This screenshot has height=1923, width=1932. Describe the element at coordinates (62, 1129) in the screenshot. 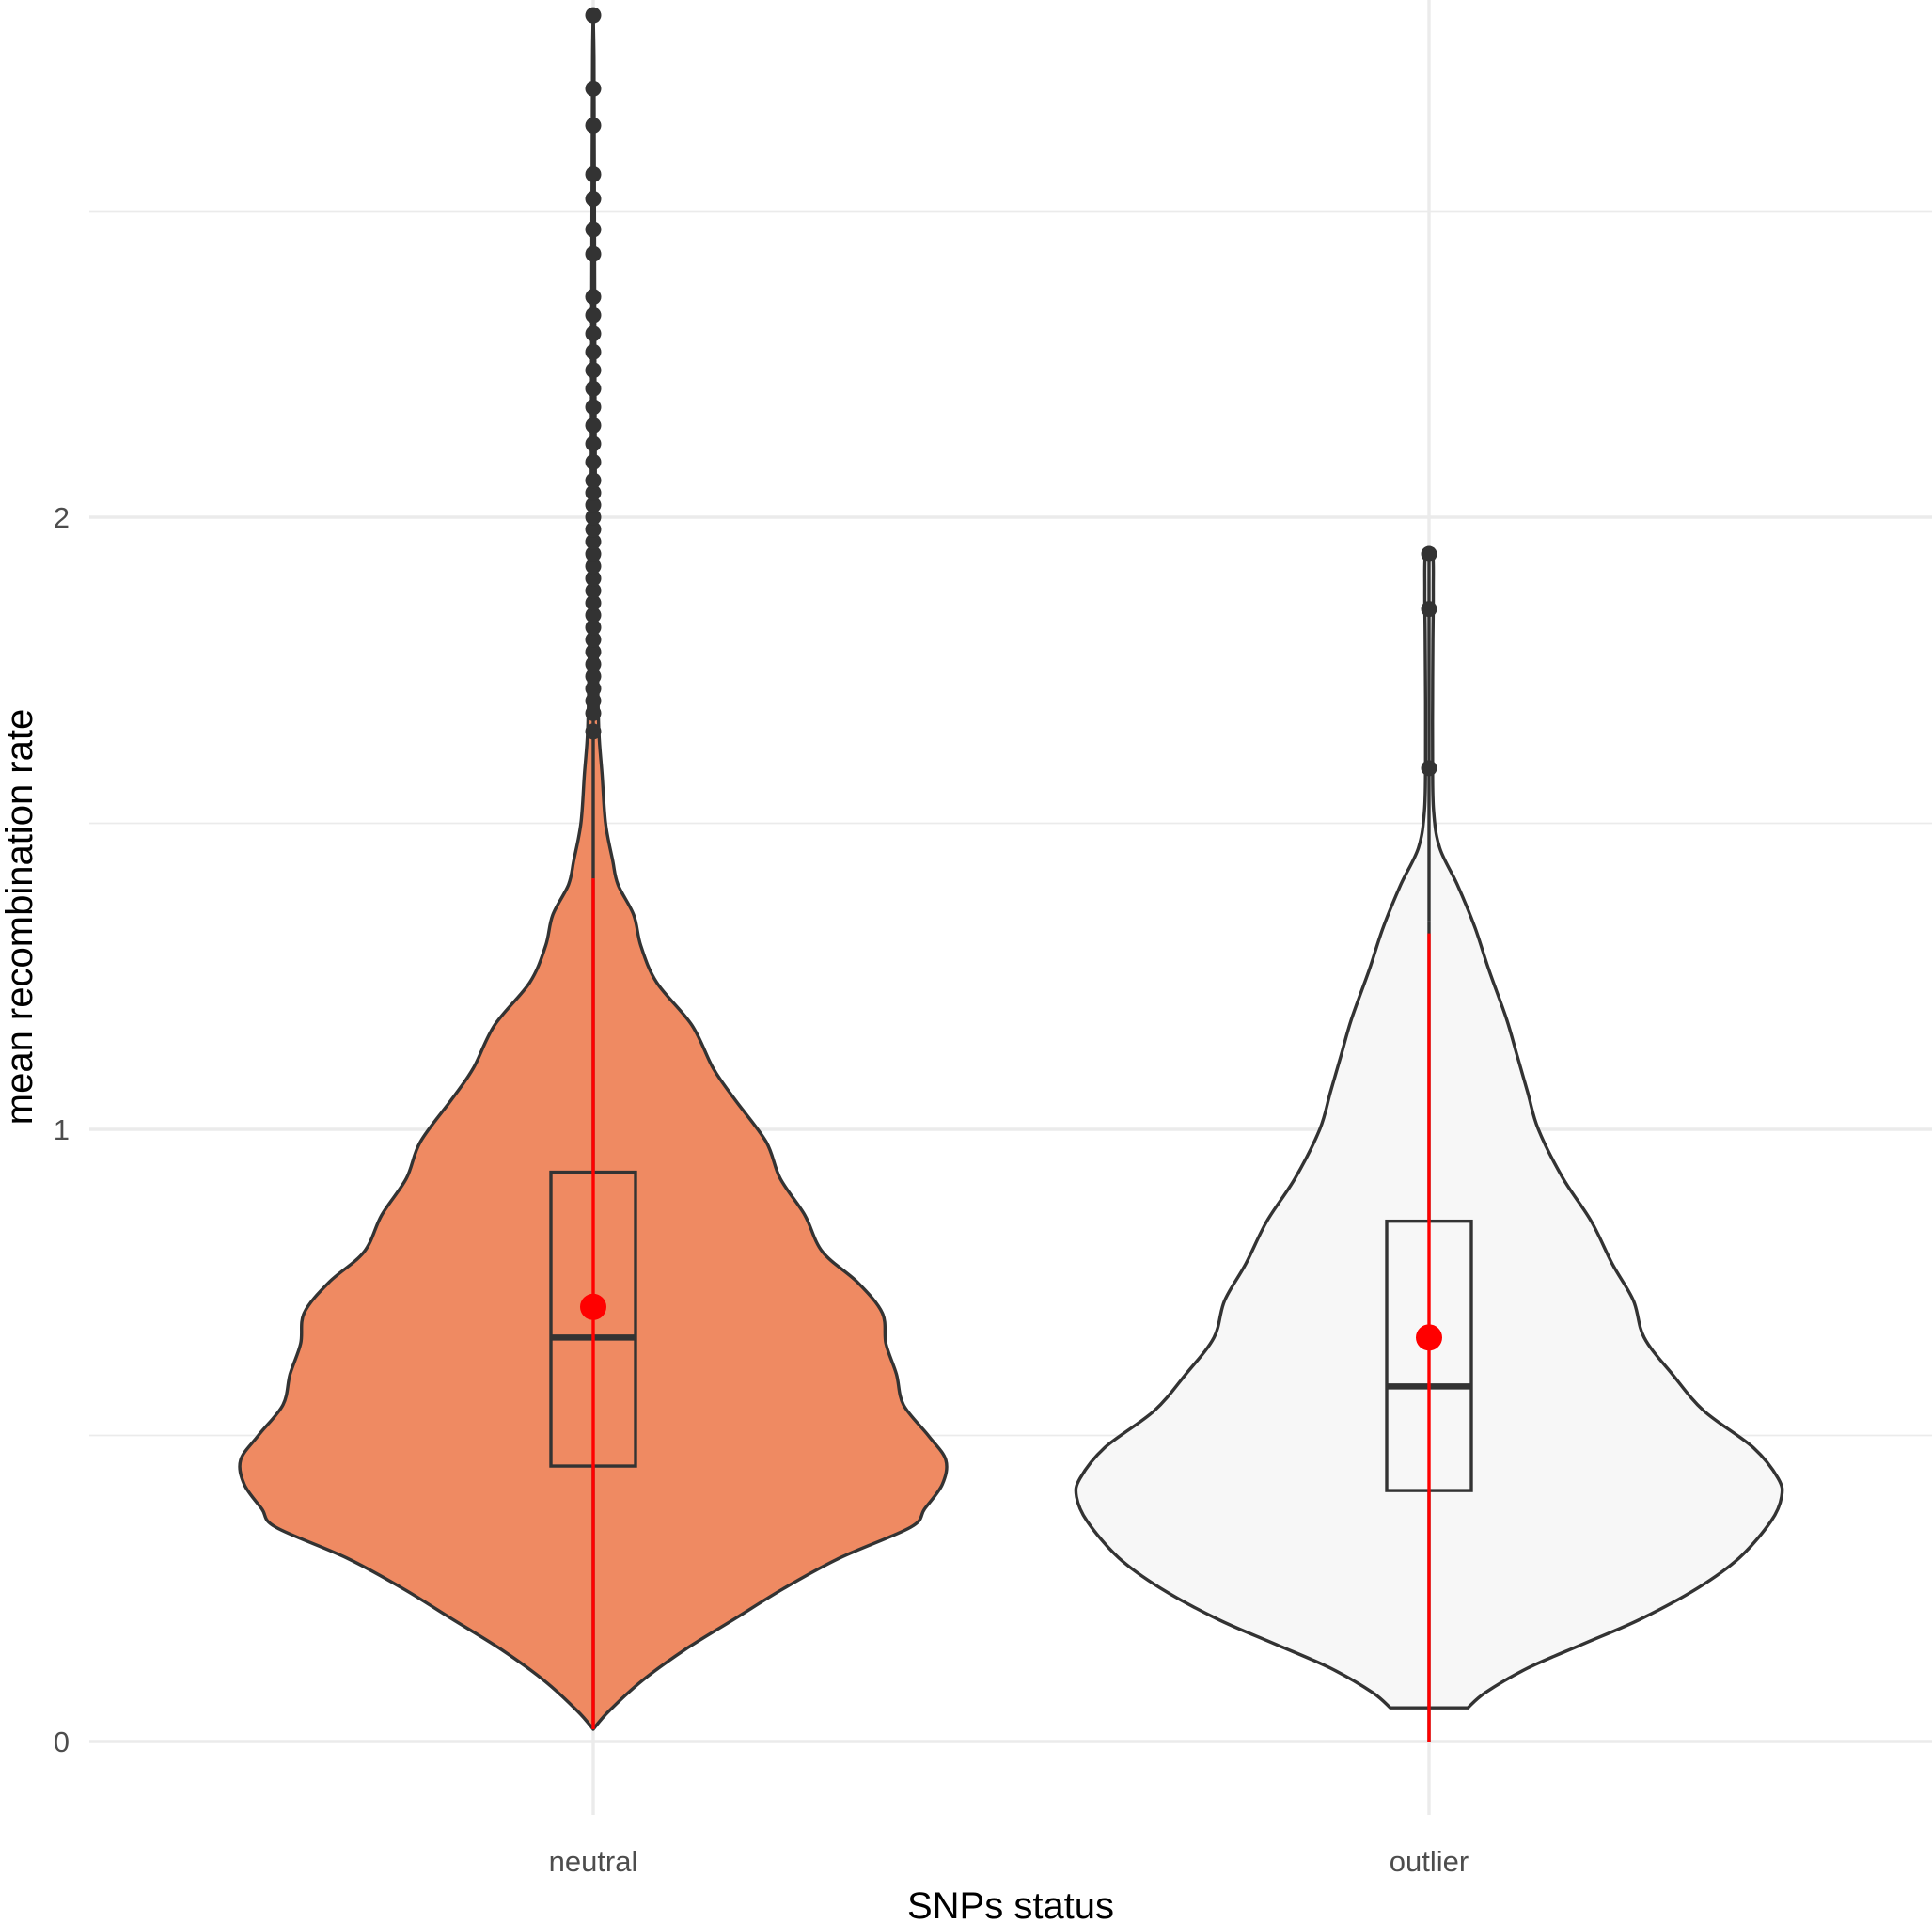

I see `y-tick-label-1: 1` at that location.